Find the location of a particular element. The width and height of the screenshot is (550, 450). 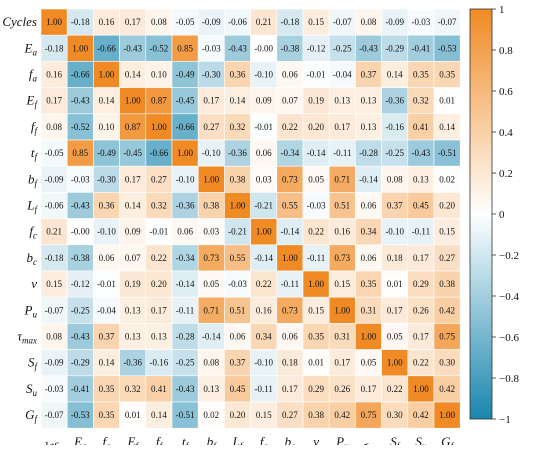

cell-value-label: 0.19 is located at coordinates (316, 101).